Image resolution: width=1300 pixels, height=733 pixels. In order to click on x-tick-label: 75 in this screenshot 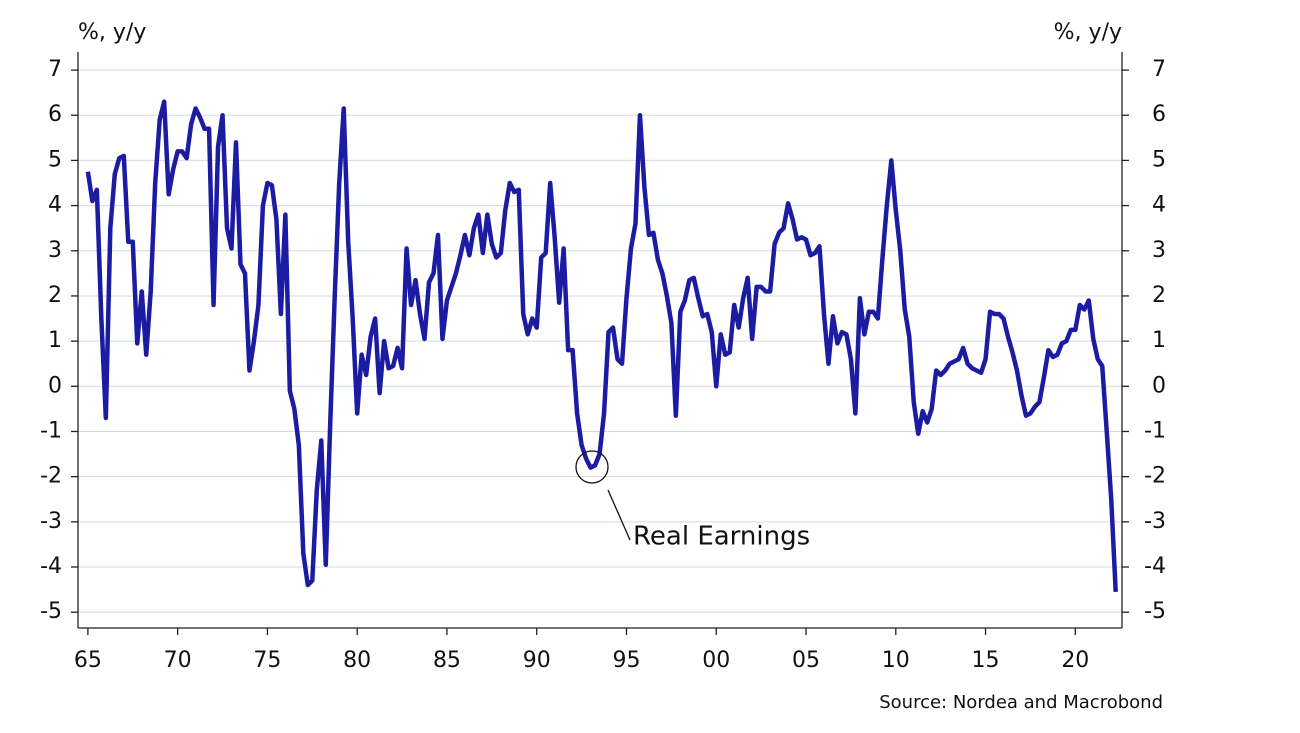, I will do `click(267, 660)`.